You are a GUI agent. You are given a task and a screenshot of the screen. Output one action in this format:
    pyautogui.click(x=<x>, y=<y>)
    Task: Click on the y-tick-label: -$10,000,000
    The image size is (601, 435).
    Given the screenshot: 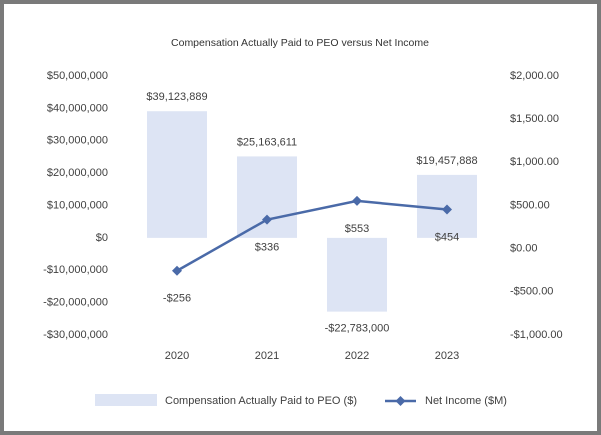 What is the action you would take?
    pyautogui.click(x=75, y=270)
    